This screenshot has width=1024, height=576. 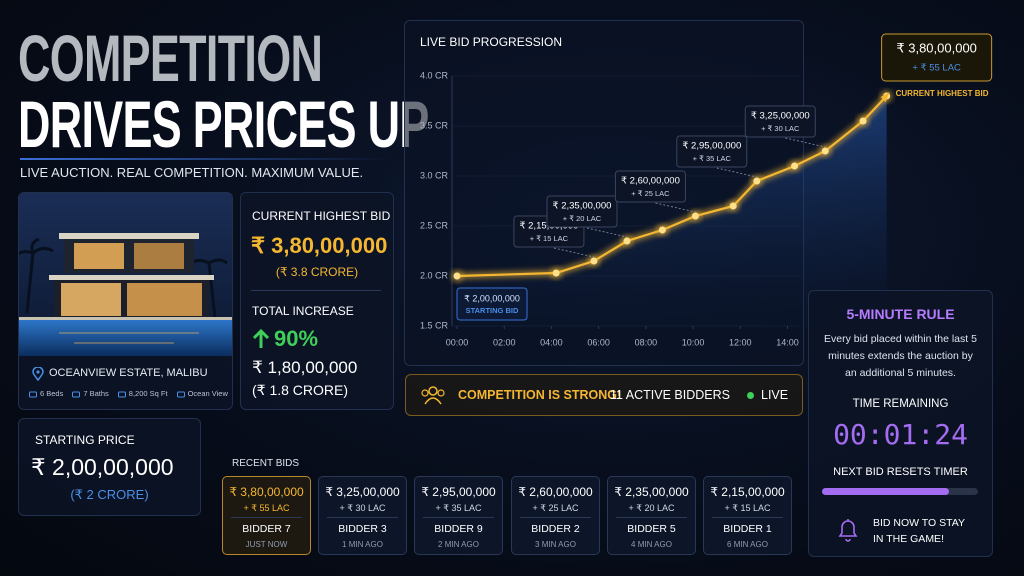 I want to click on x-tick-label: 10:00, so click(x=693, y=342).